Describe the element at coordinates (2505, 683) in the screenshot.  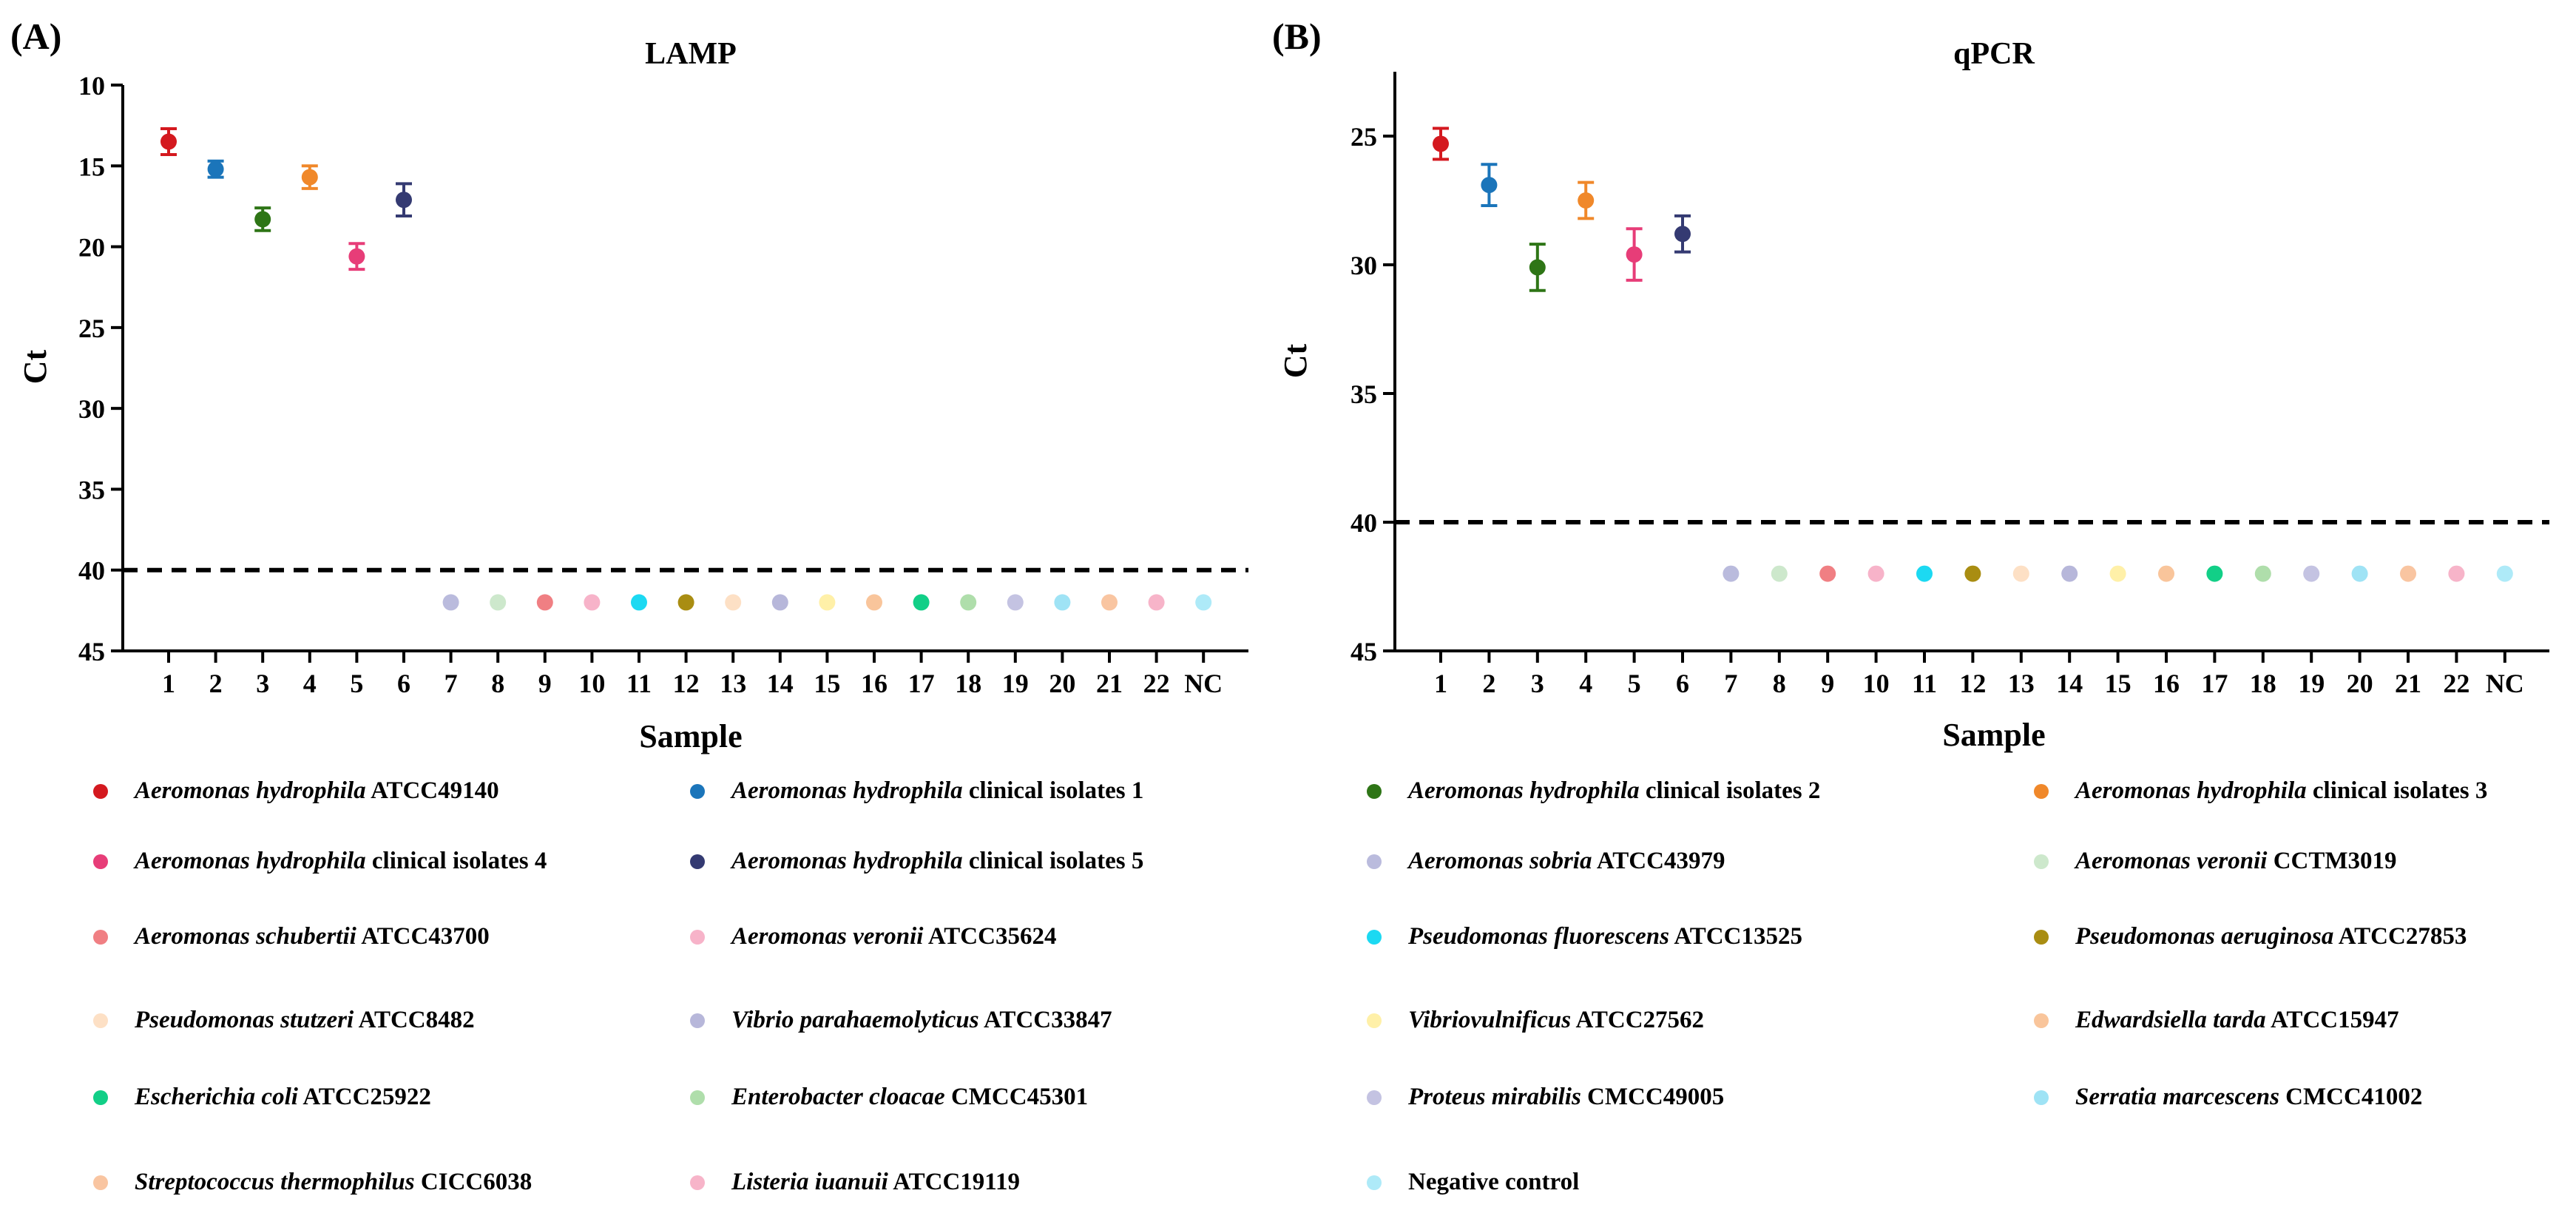
I see `x-tick-label: NC` at that location.